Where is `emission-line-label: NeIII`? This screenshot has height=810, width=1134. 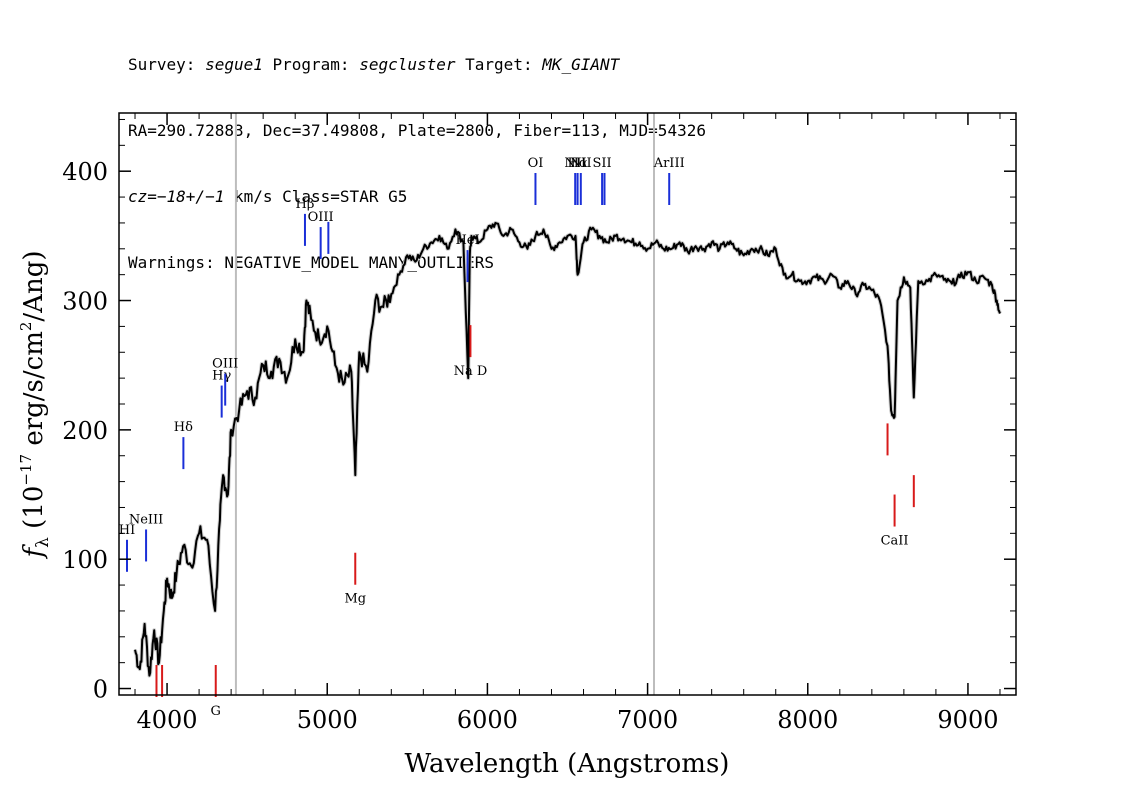
emission-line-label: NeIII is located at coordinates (146, 519).